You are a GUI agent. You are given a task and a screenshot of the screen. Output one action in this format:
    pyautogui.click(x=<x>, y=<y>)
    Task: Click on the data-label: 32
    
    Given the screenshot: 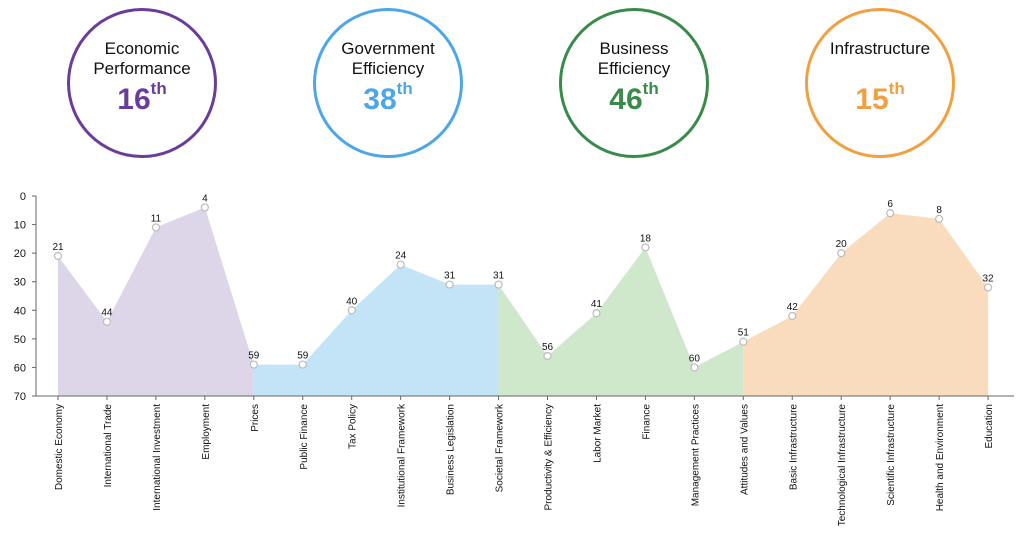 What is the action you would take?
    pyautogui.click(x=988, y=278)
    